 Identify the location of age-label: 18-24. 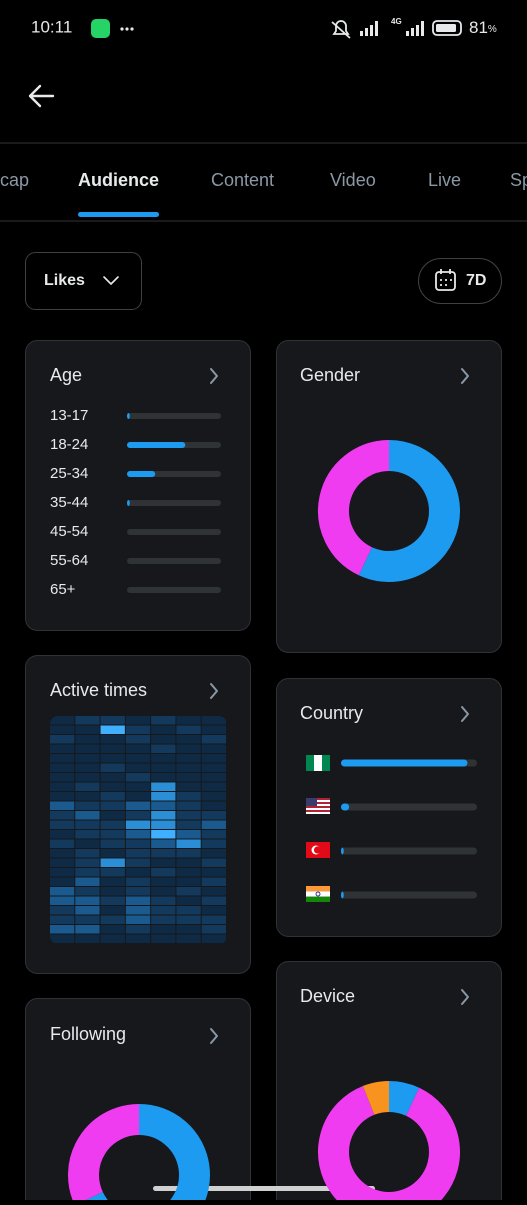
(69, 444).